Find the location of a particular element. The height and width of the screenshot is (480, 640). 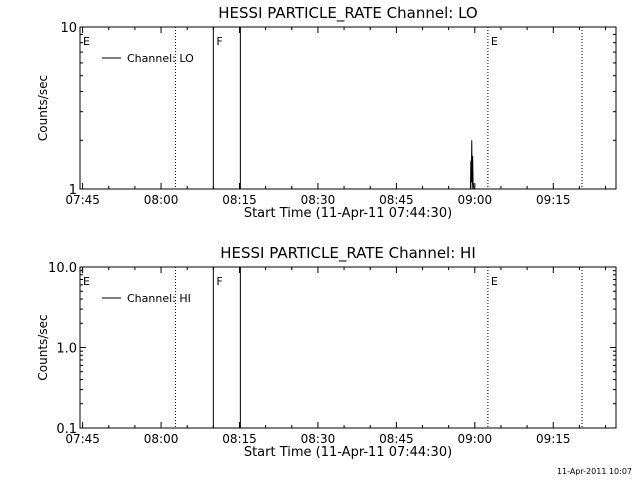

panel-1-x-tick-label: 08:15 is located at coordinates (239, 200).